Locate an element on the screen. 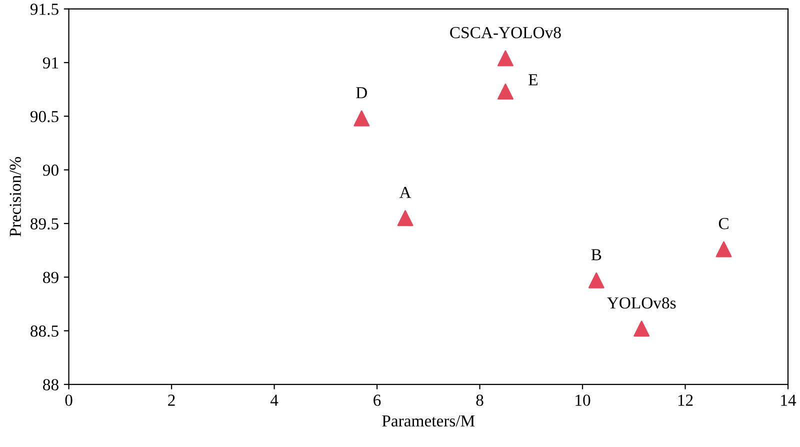  x-axis-title: Parameters/M is located at coordinates (428, 421).